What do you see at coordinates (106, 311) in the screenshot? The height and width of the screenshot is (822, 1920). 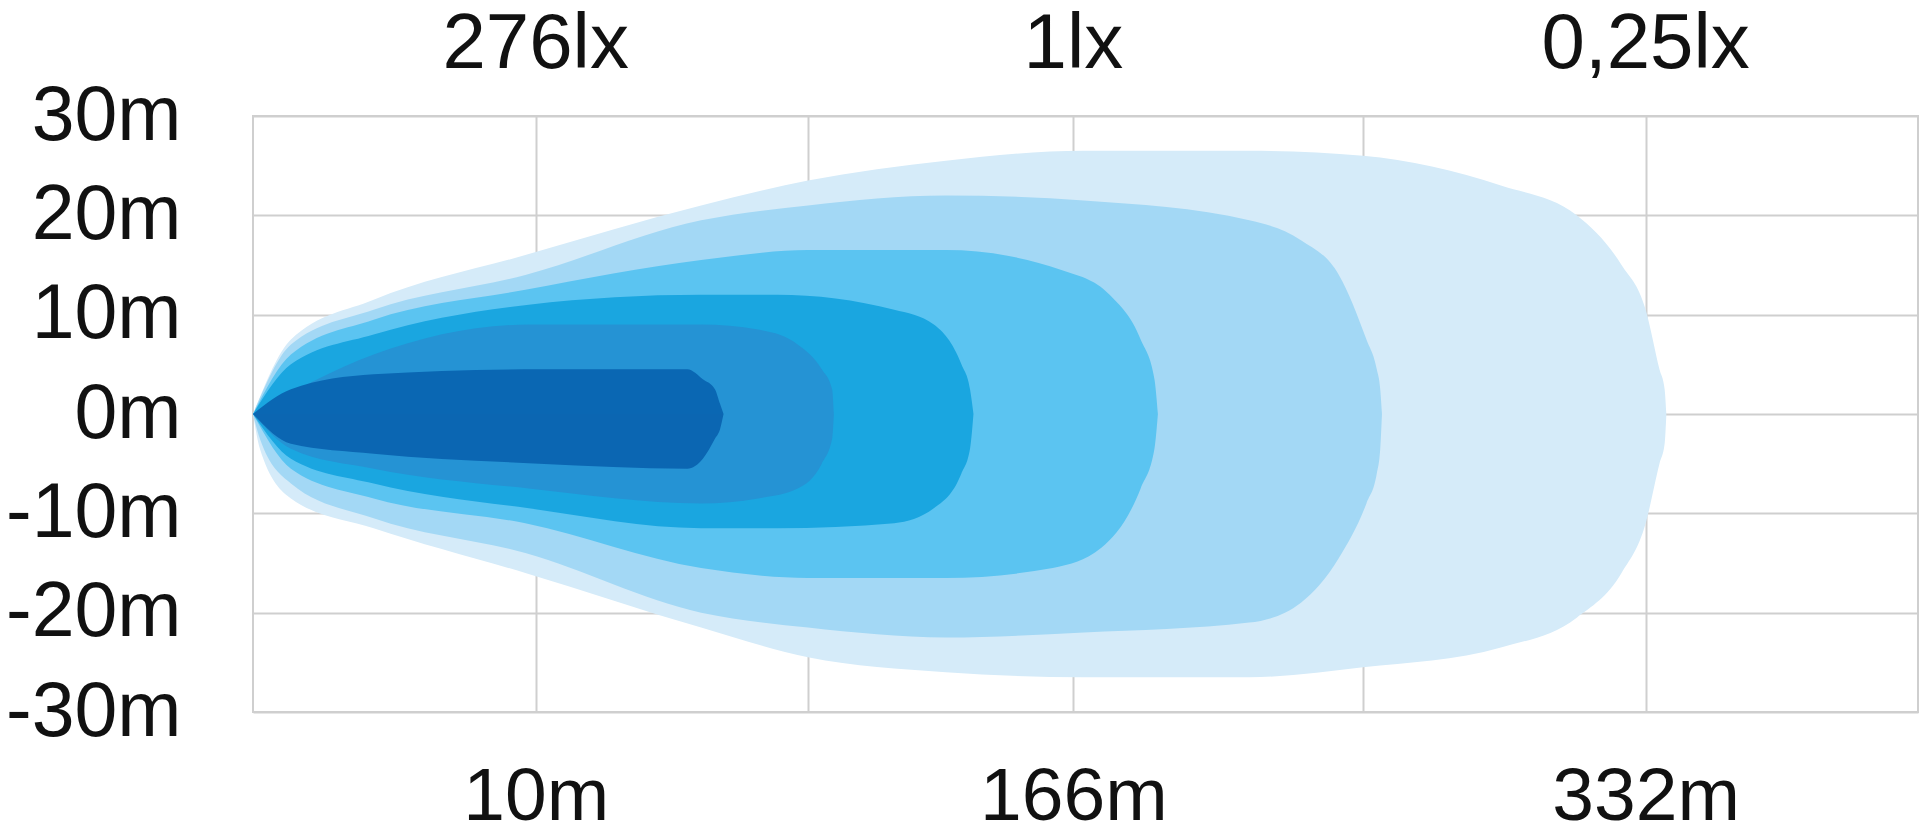 I see `y-tick-label: 10m` at bounding box center [106, 311].